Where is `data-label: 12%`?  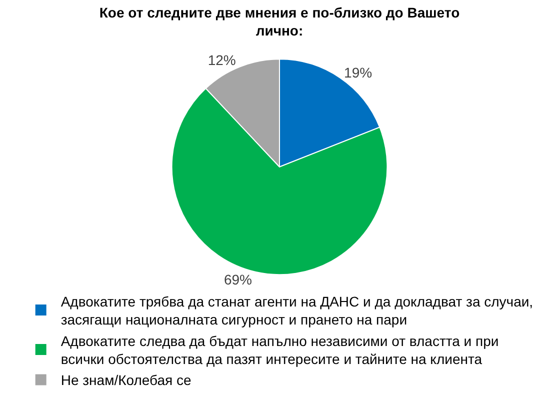 data-label: 12% is located at coordinates (222, 60).